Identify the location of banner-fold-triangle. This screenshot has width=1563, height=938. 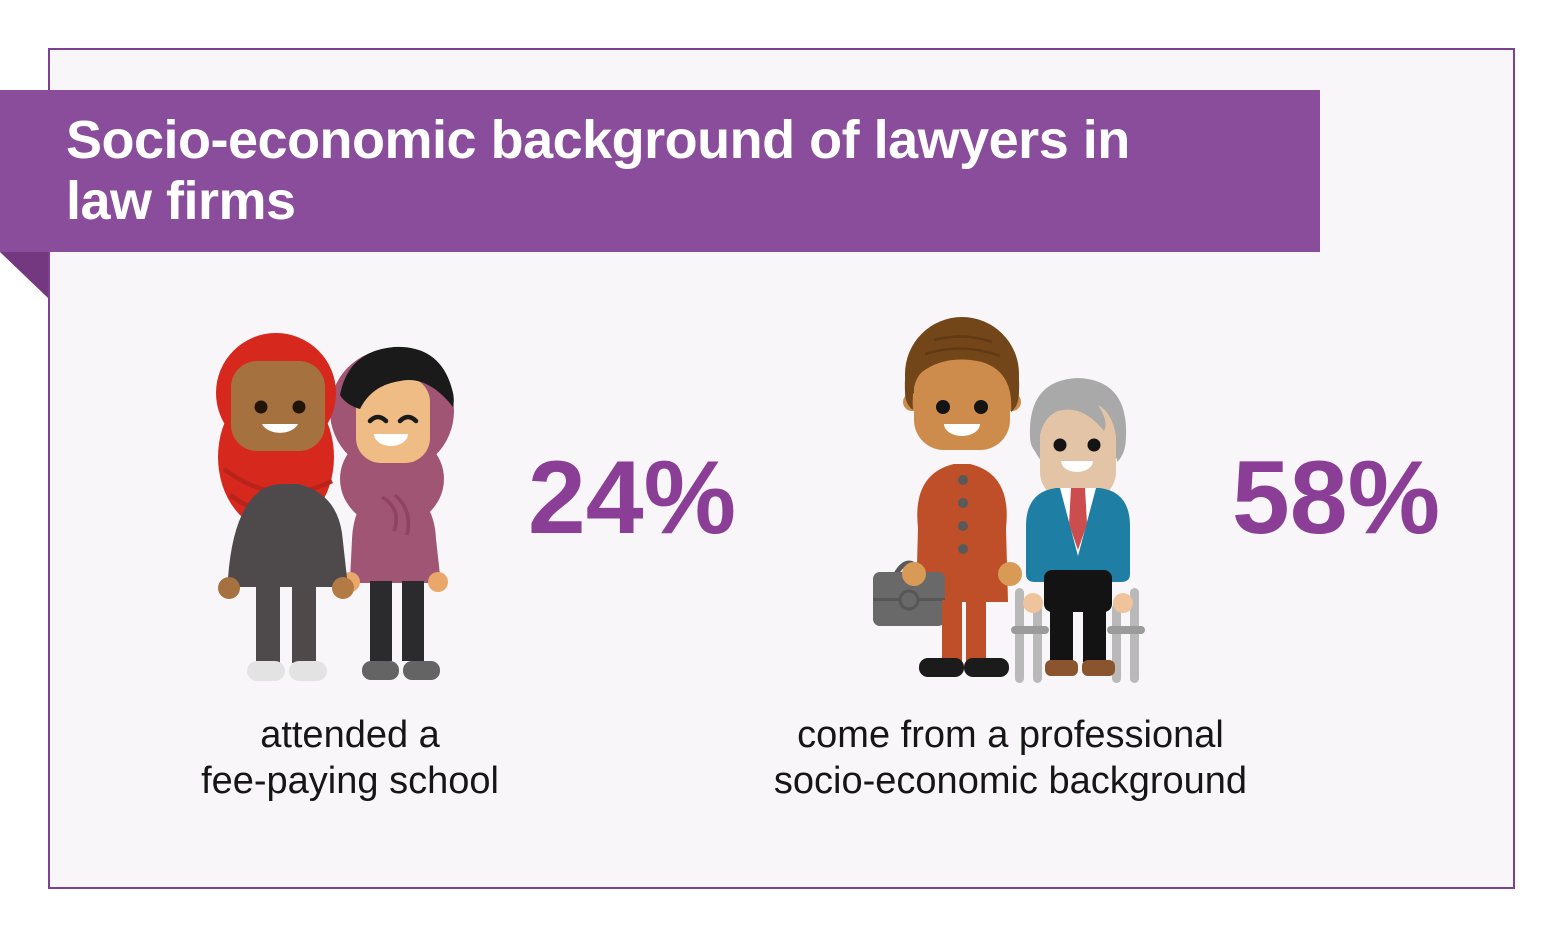
(24, 275).